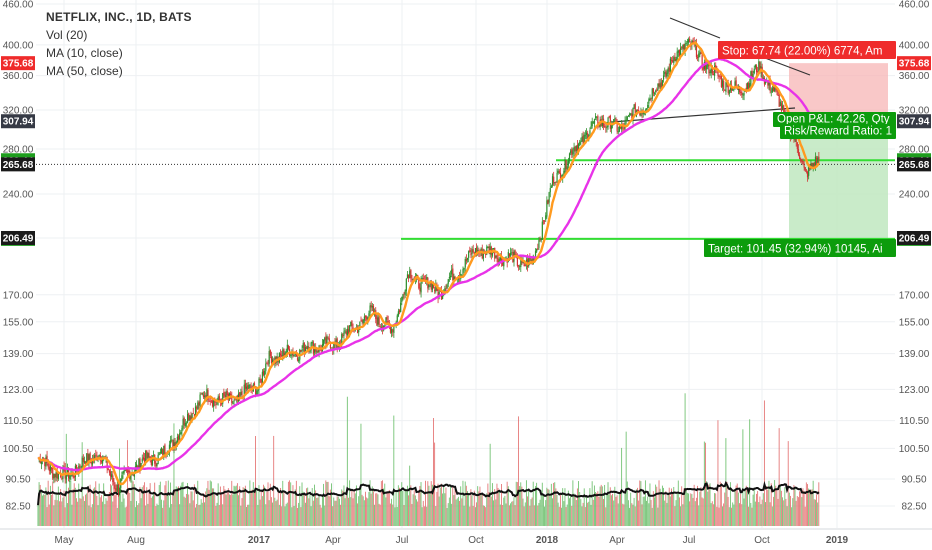 Image resolution: width=932 pixels, height=550 pixels. I want to click on time-tick-label: Oct, so click(476, 540).